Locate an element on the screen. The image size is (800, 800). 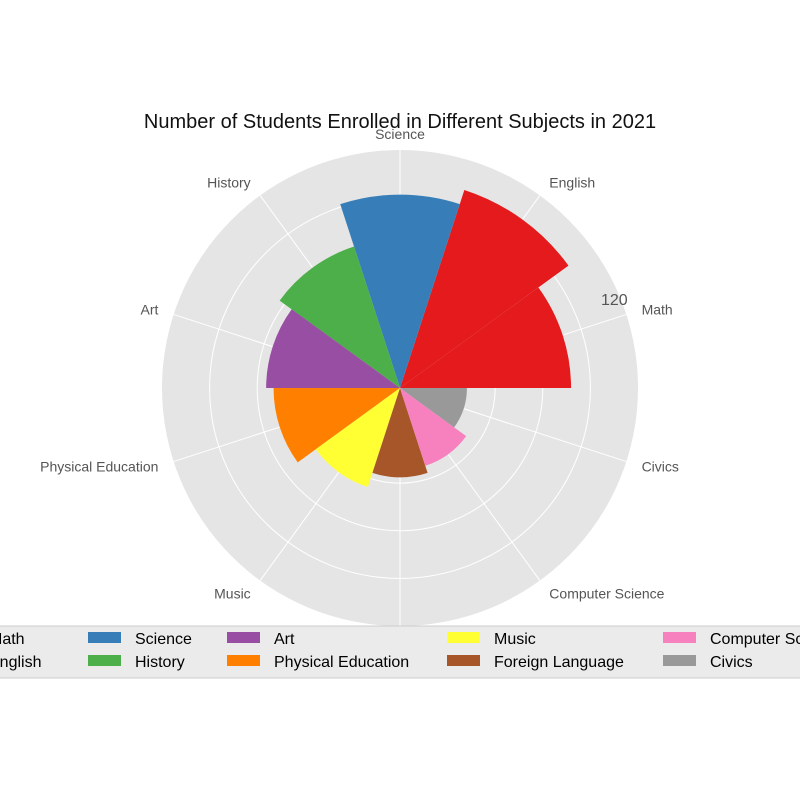
legend-entry: Civics is located at coordinates (731, 662).